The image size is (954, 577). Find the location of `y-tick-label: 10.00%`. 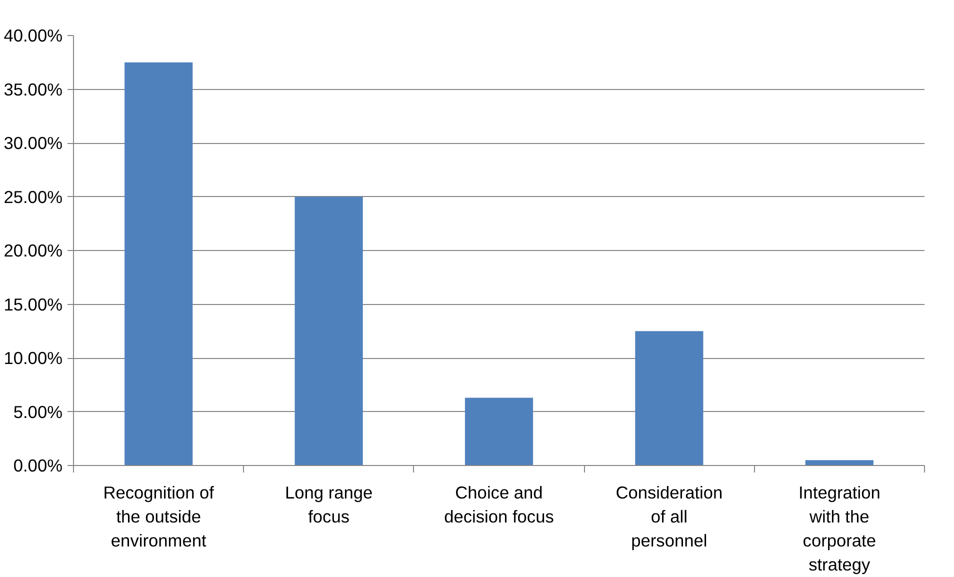

y-tick-label: 10.00% is located at coordinates (33, 358).